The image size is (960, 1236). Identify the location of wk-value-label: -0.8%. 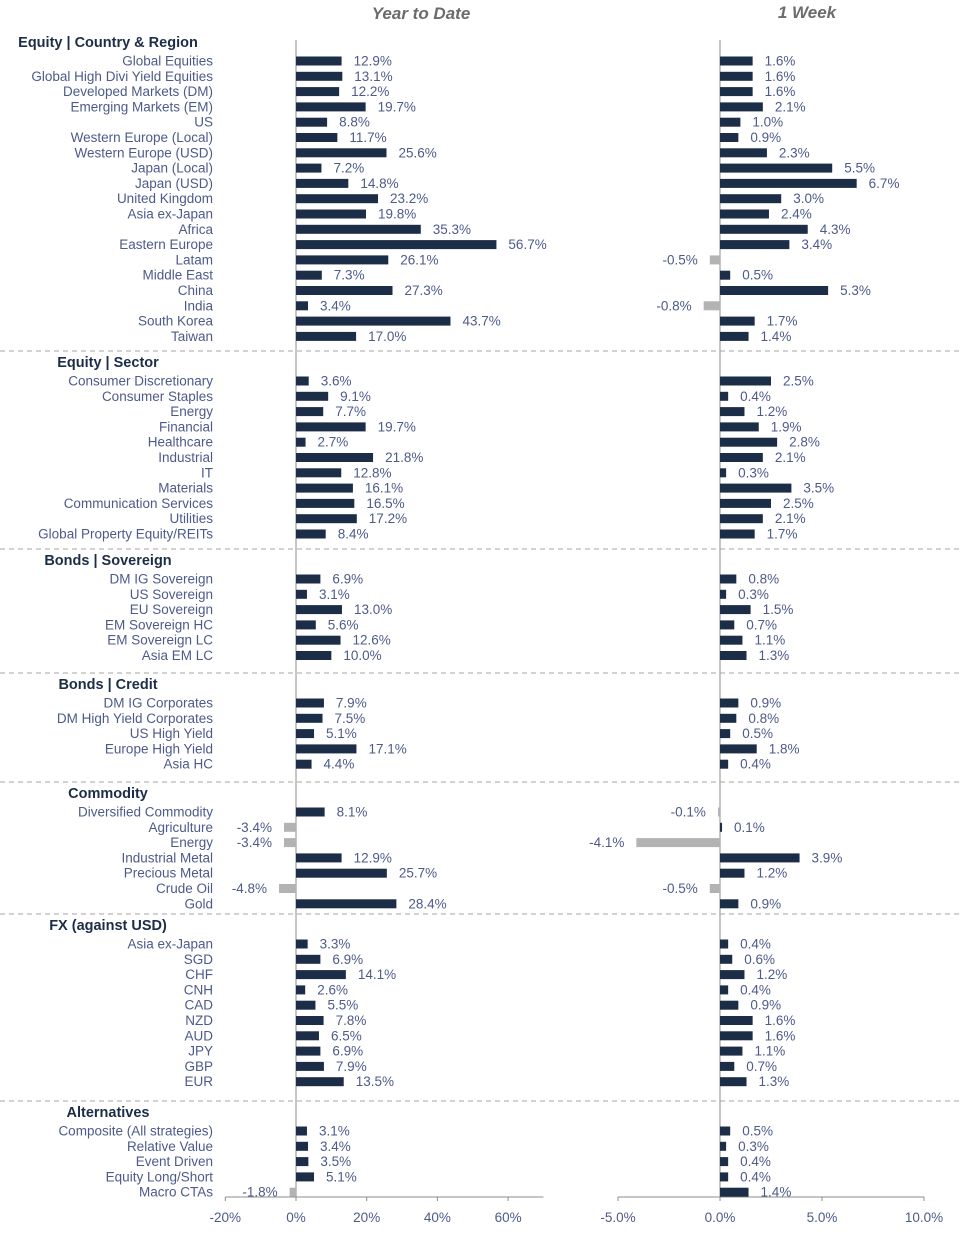
(673, 305).